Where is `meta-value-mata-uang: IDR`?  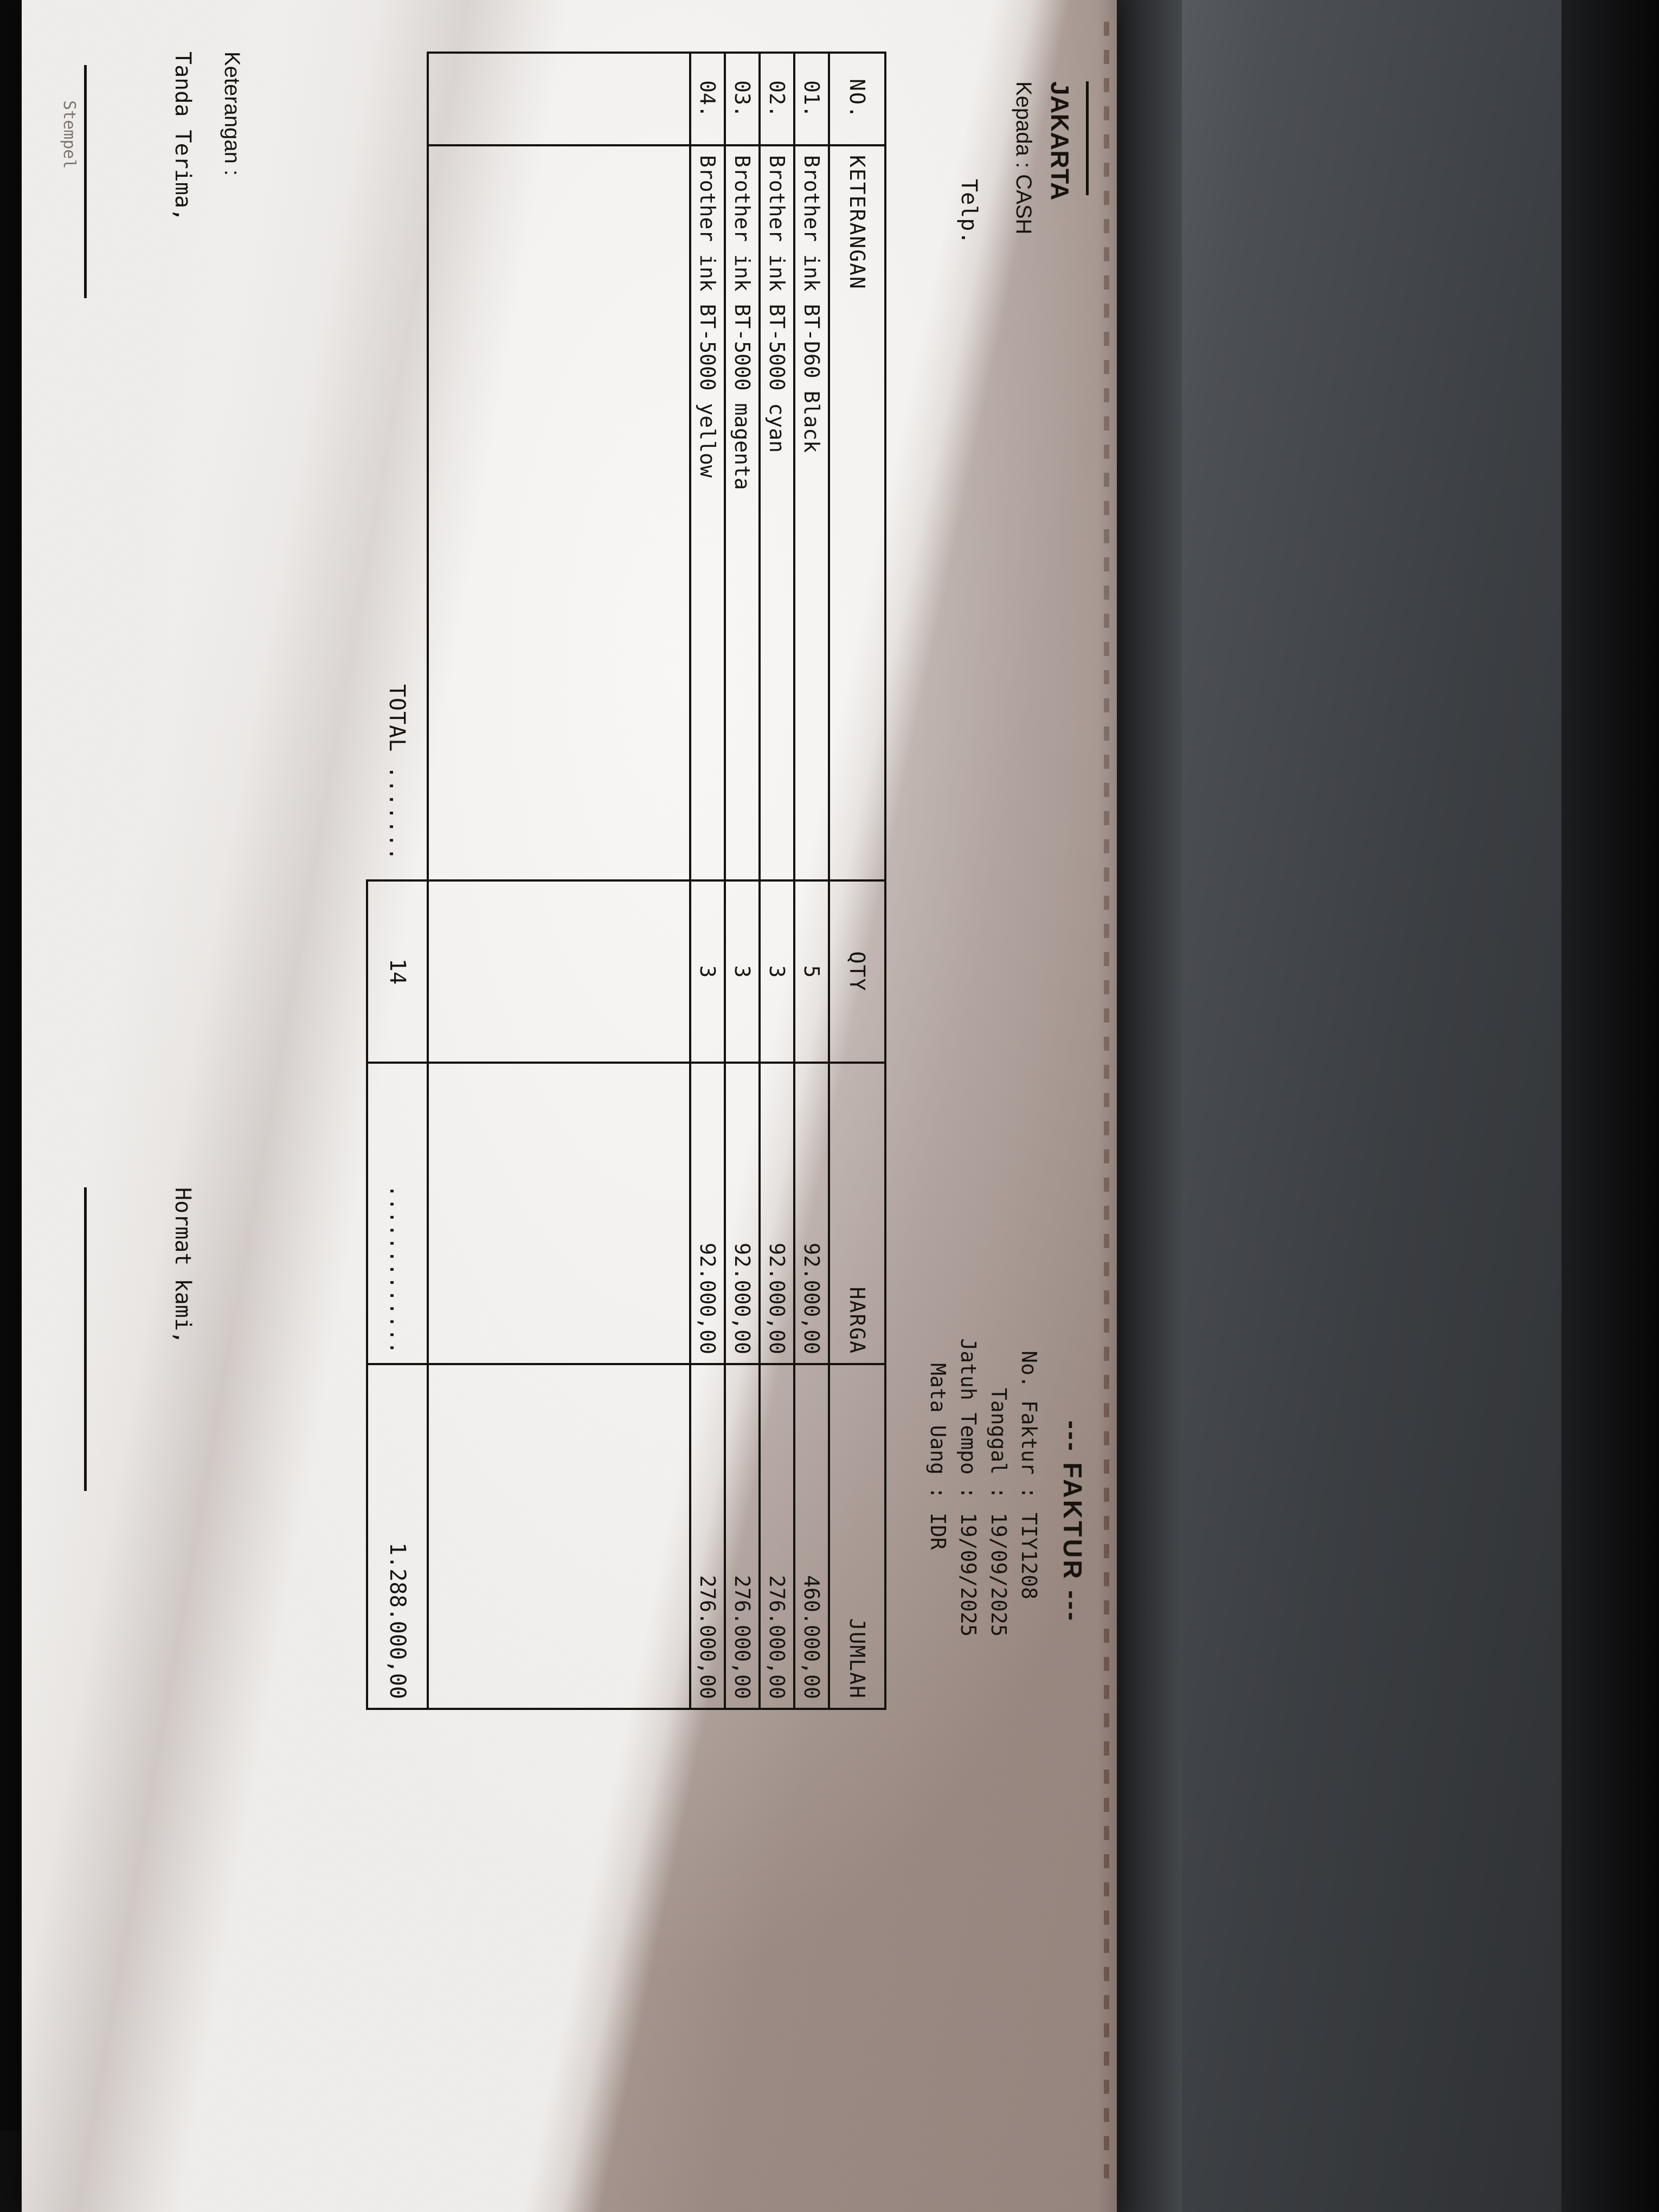
meta-value-mata-uang: IDR is located at coordinates (938, 1531).